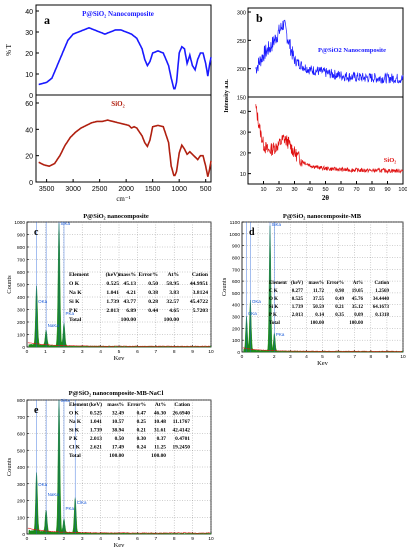 The image size is (407, 550). What do you see at coordinates (162, 439) in the screenshot?
I see `table-cell: 0.37` at bounding box center [162, 439].